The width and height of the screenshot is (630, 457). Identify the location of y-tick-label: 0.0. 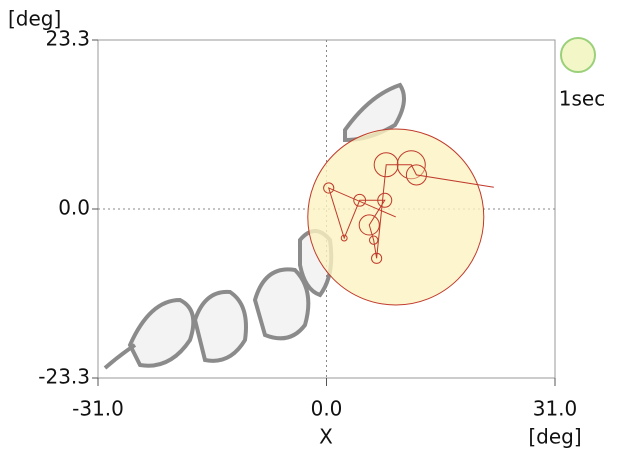
(74, 208).